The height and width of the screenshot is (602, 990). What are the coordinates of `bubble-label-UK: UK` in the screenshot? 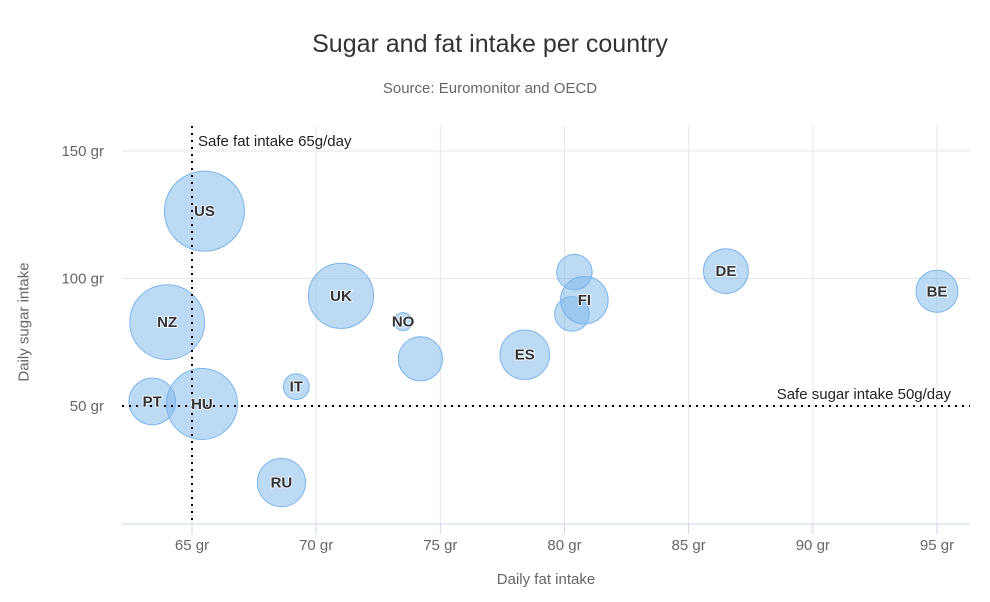 It's located at (341, 296).